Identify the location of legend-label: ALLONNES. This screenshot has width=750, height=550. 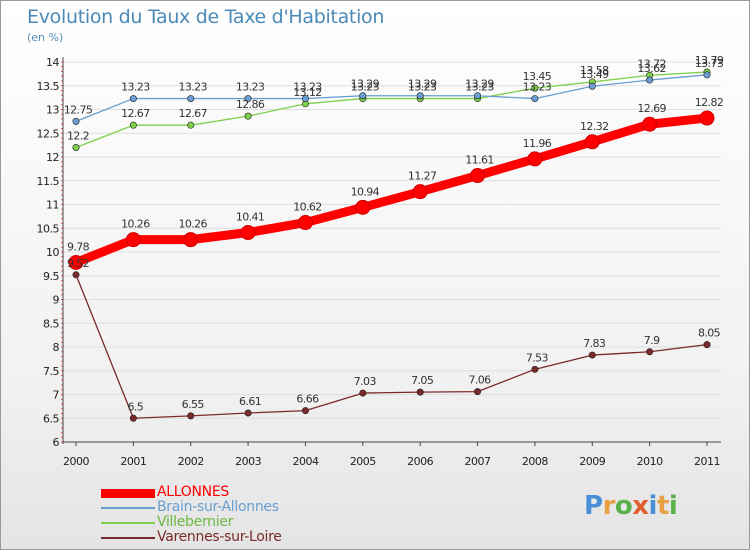
(193, 492).